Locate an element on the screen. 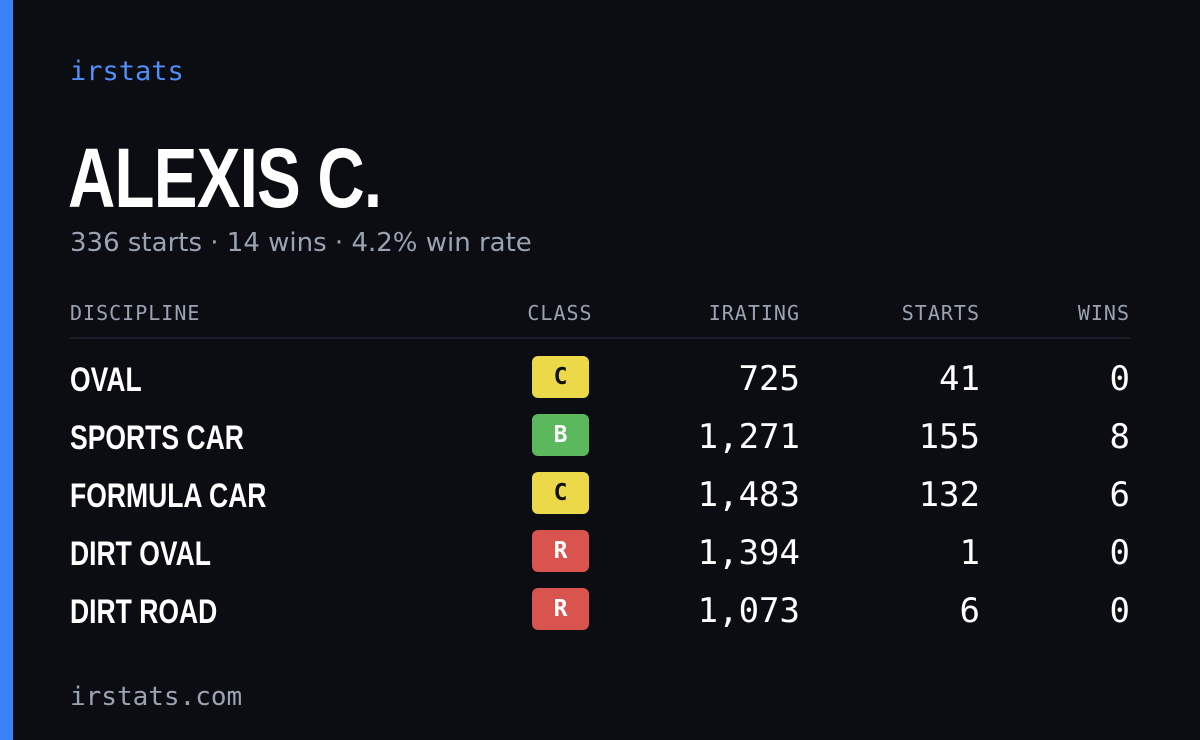  table-header: DISCIPLINE CLASS IRATING STARTS WINS is located at coordinates (600, 318).